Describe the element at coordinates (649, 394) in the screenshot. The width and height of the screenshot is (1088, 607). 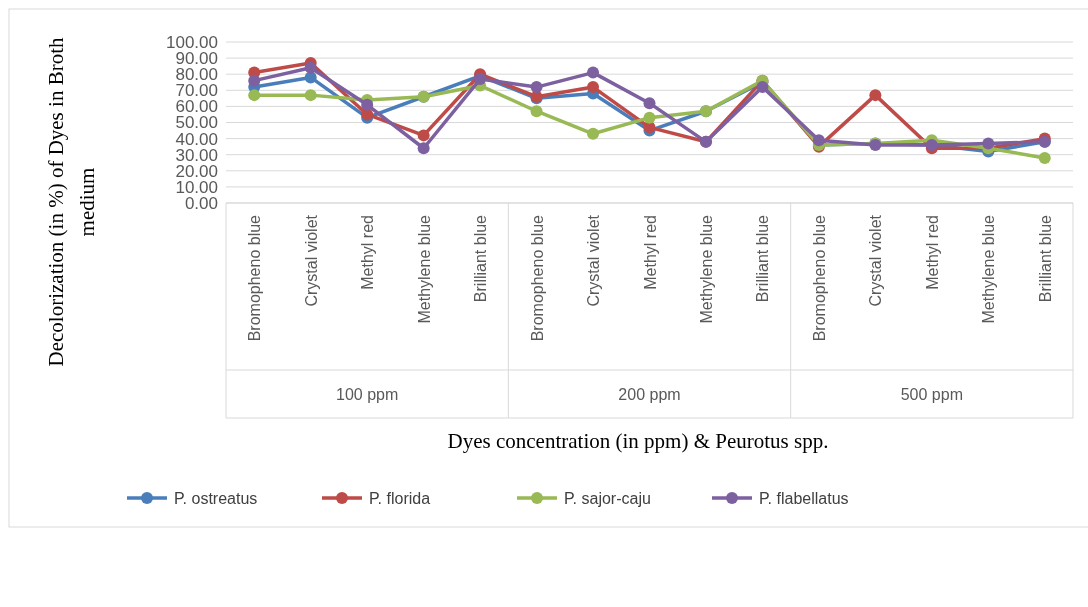
I see `text: 200 ppm` at that location.